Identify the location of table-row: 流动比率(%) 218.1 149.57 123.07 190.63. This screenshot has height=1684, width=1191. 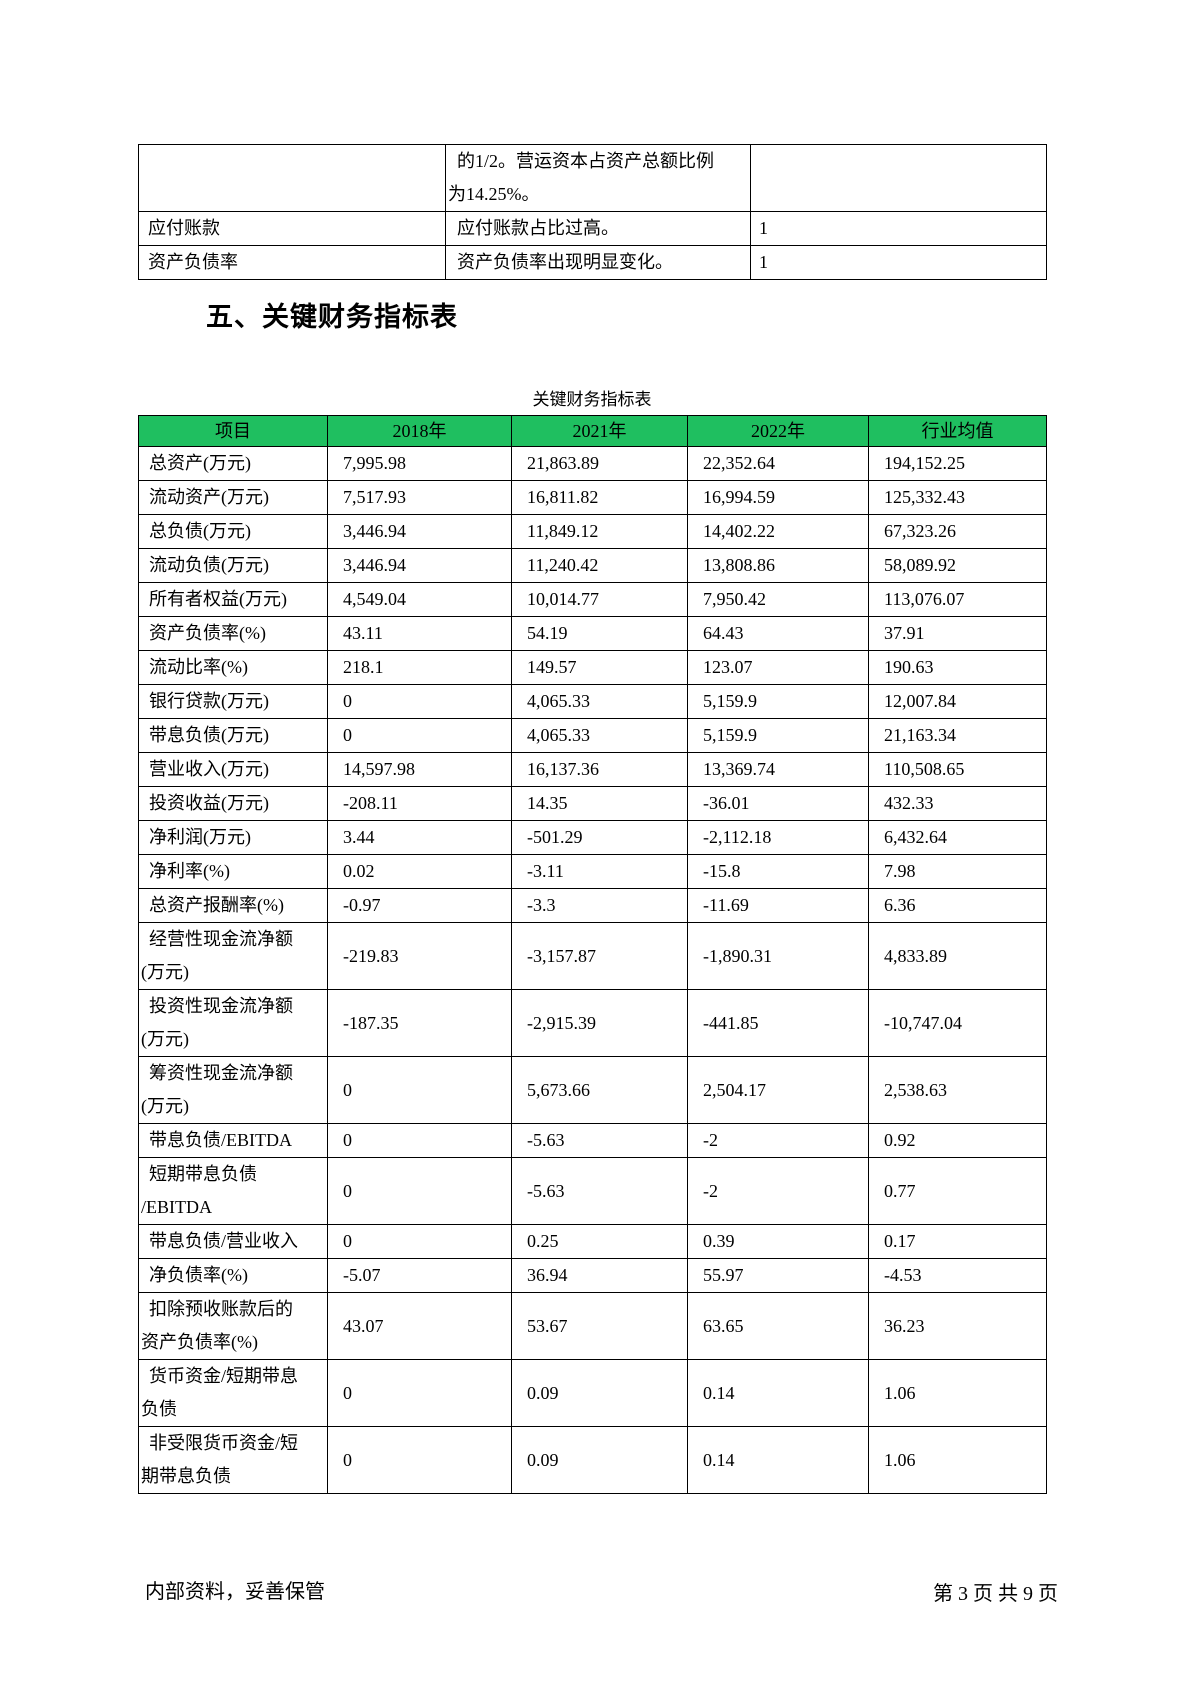
(592, 667).